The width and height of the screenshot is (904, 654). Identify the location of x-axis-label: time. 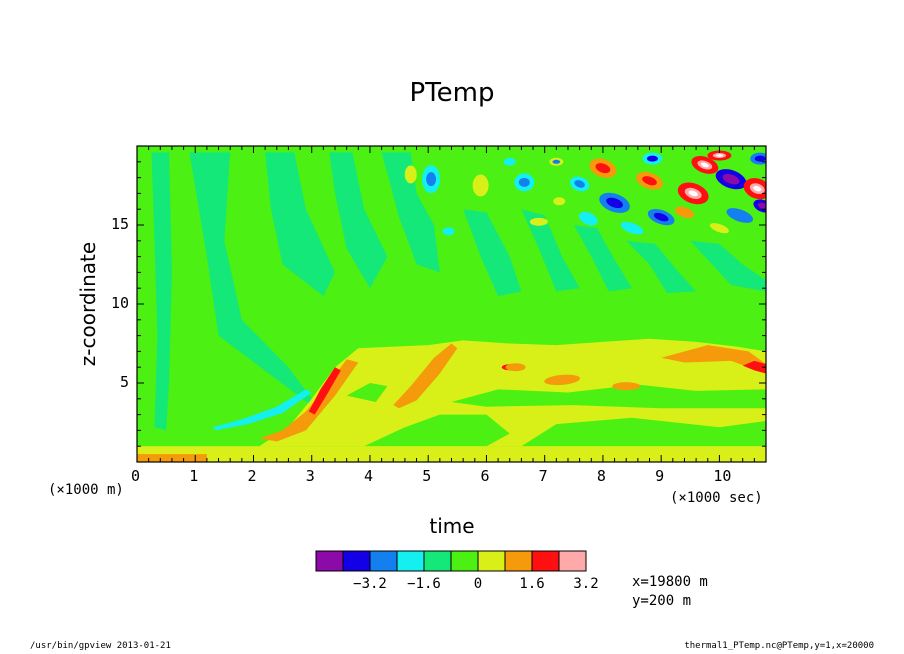
(452, 526).